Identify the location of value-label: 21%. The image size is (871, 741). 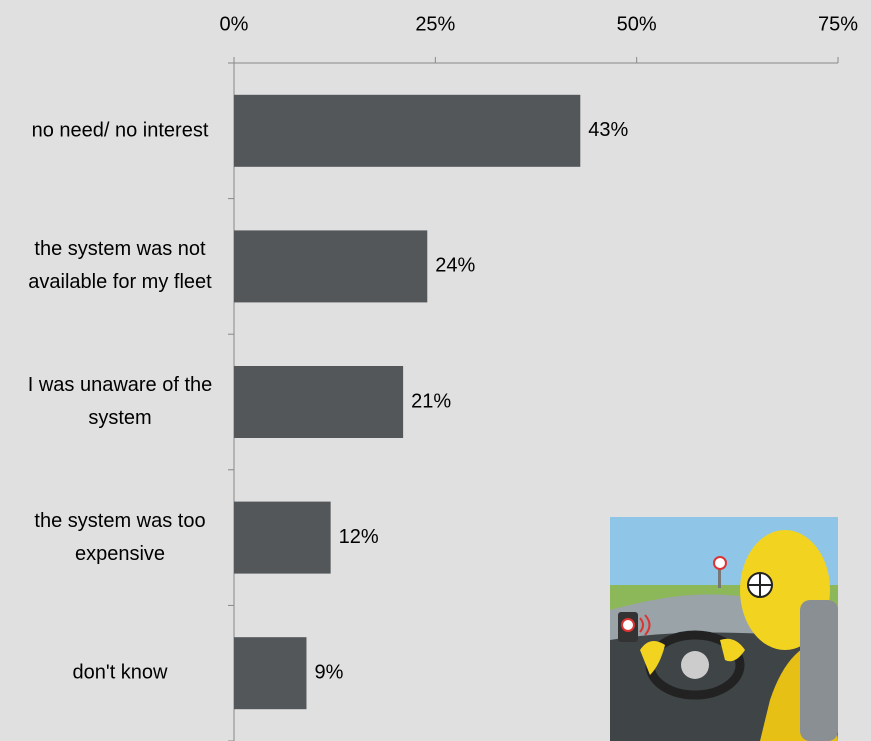
(431, 401).